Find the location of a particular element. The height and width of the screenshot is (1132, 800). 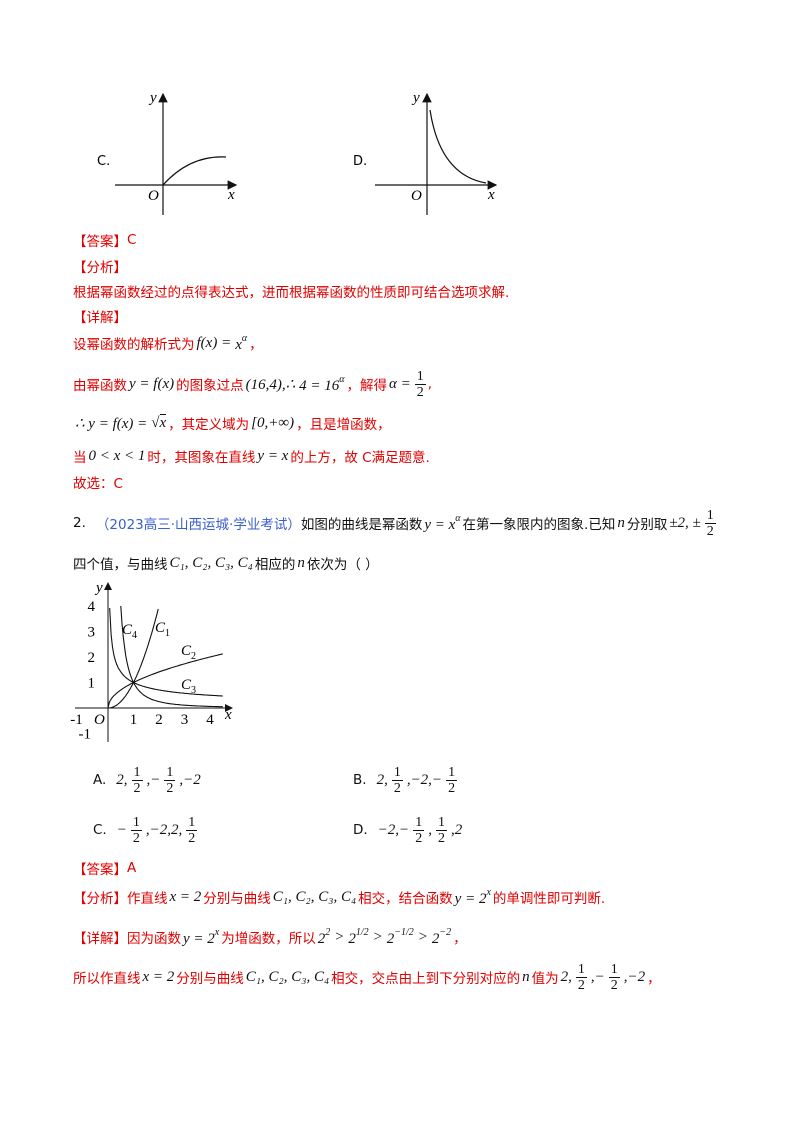

line: ∴ y = f(x) = √x ，其定义域为 [0,+∞) ，且是增函数， is located at coordinates (232, 423).